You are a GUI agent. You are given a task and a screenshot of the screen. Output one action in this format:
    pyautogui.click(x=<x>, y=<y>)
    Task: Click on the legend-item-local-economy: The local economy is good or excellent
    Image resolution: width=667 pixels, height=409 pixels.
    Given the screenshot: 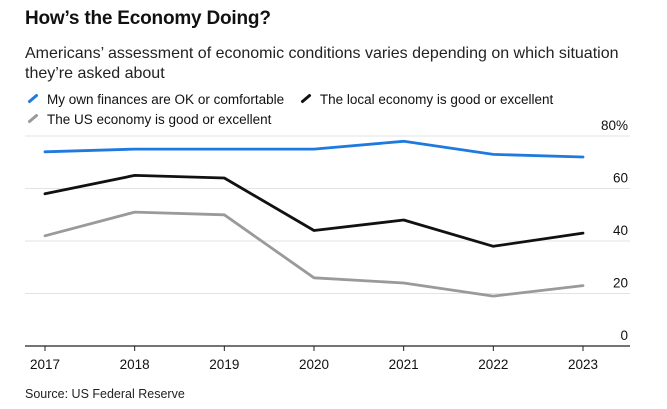 What is the action you would take?
    pyautogui.click(x=425, y=100)
    